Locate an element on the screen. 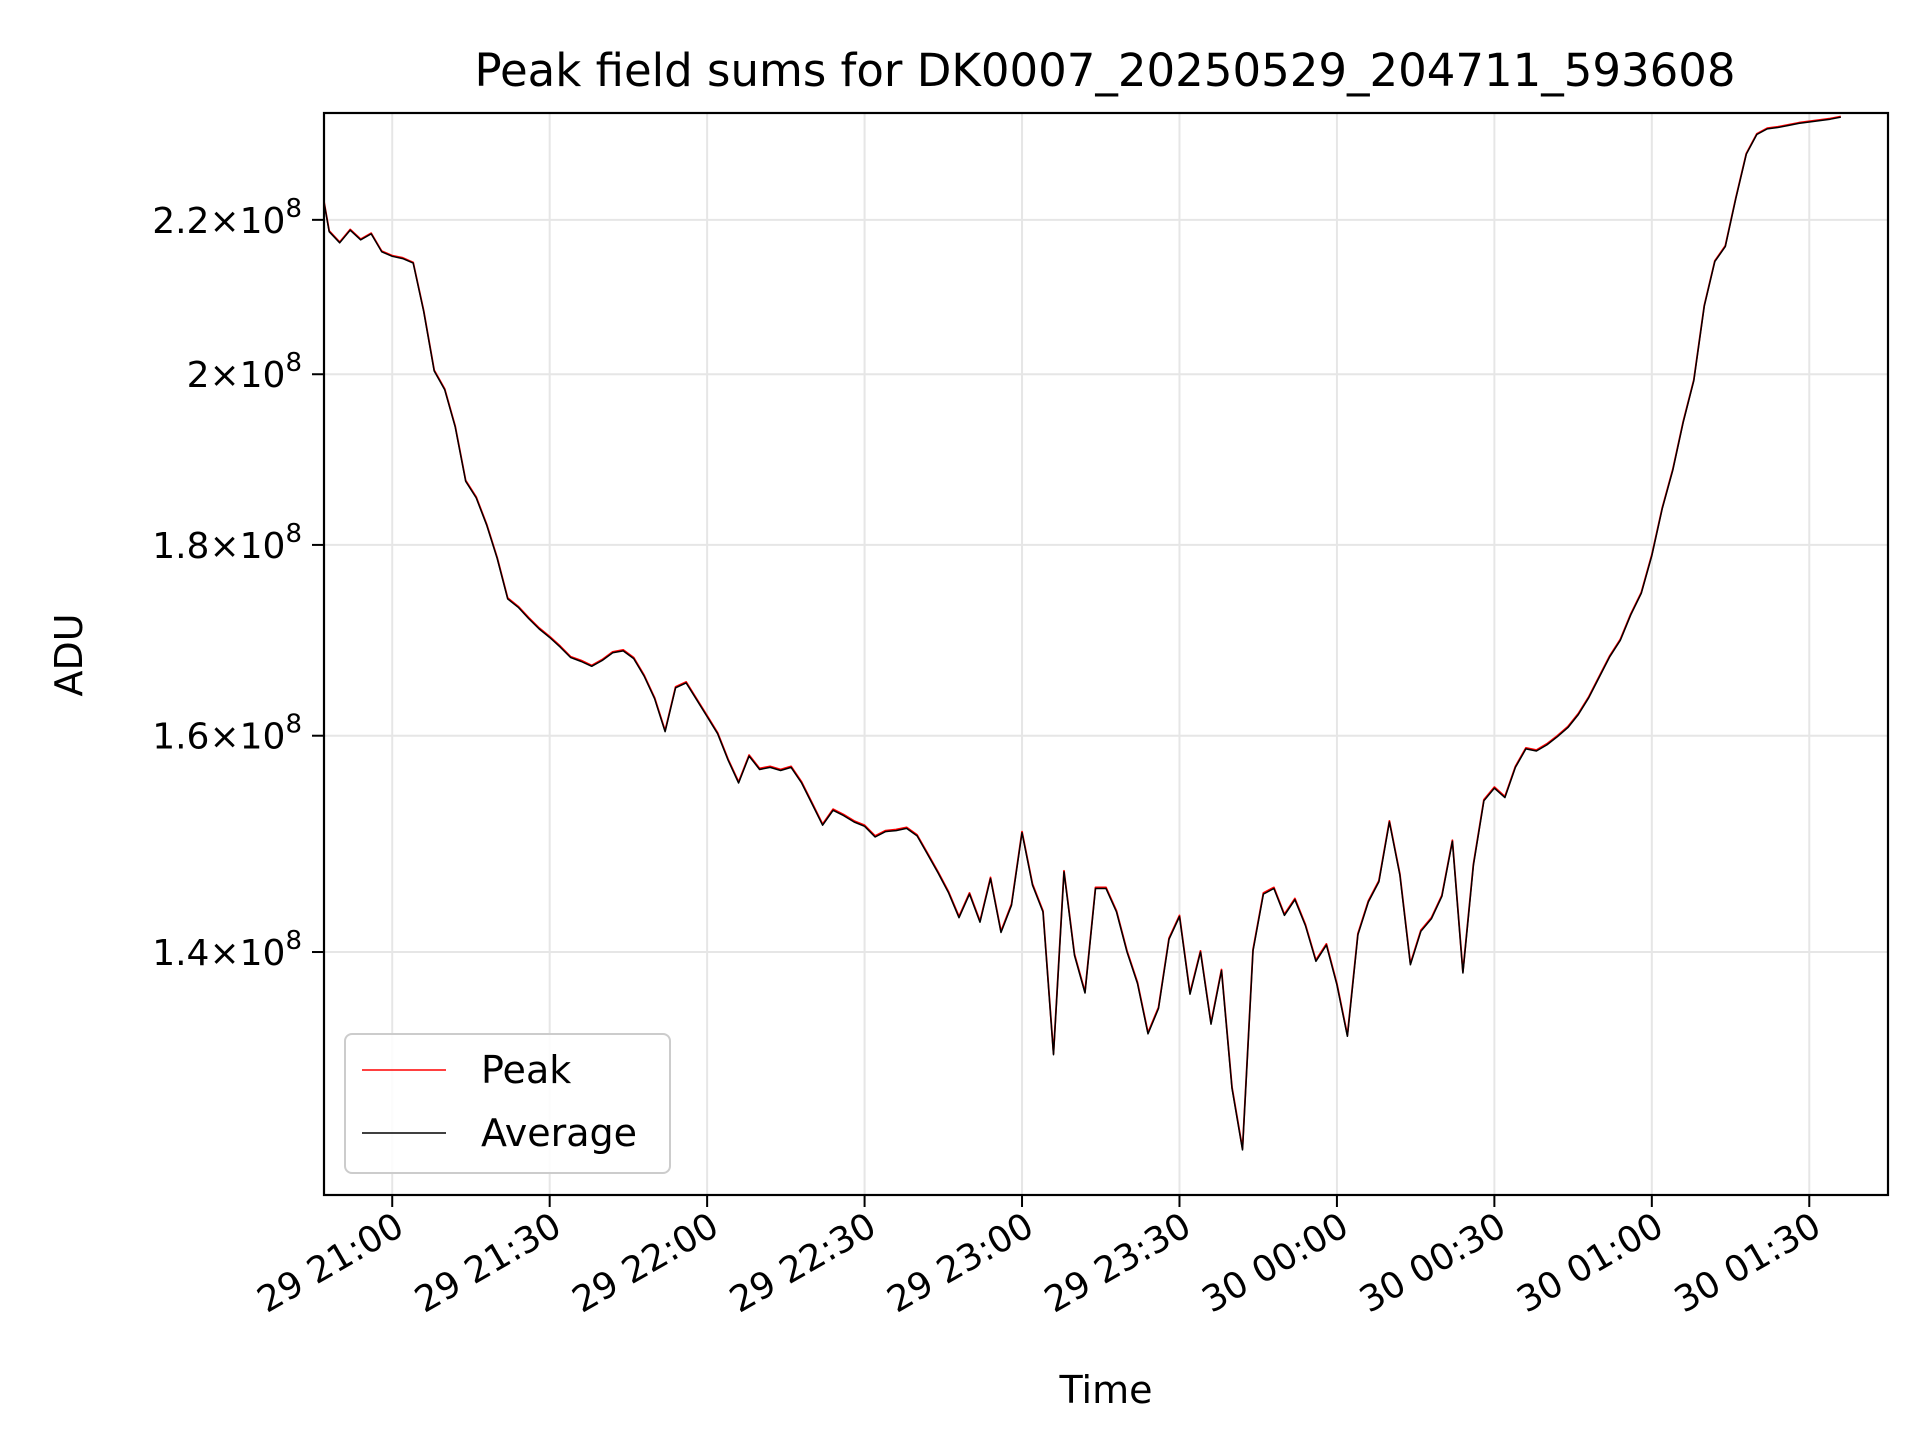 The width and height of the screenshot is (1920, 1440). y-tick-label: 2.2×10⁸ is located at coordinates (227, 218).